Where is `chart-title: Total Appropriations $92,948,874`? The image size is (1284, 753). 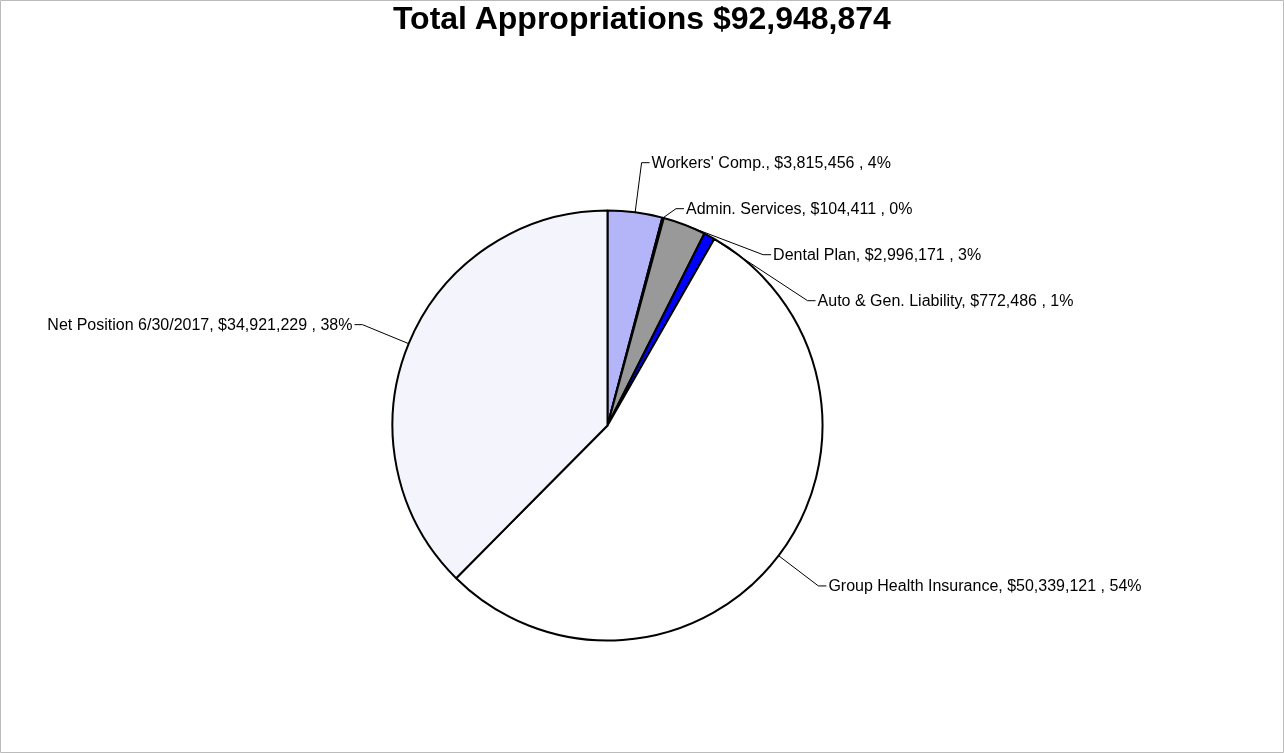
chart-title: Total Appropriations $92,948,874 is located at coordinates (642, 18).